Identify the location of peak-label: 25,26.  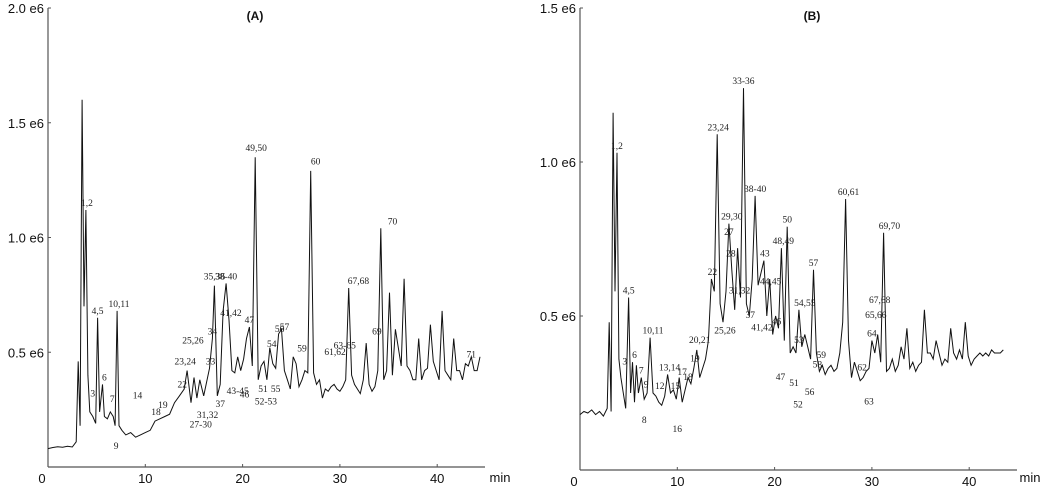
(193, 342).